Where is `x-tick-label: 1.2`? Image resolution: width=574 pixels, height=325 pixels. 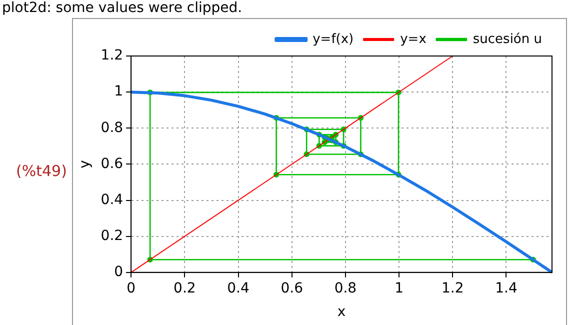 x-tick-label: 1.2 is located at coordinates (453, 288).